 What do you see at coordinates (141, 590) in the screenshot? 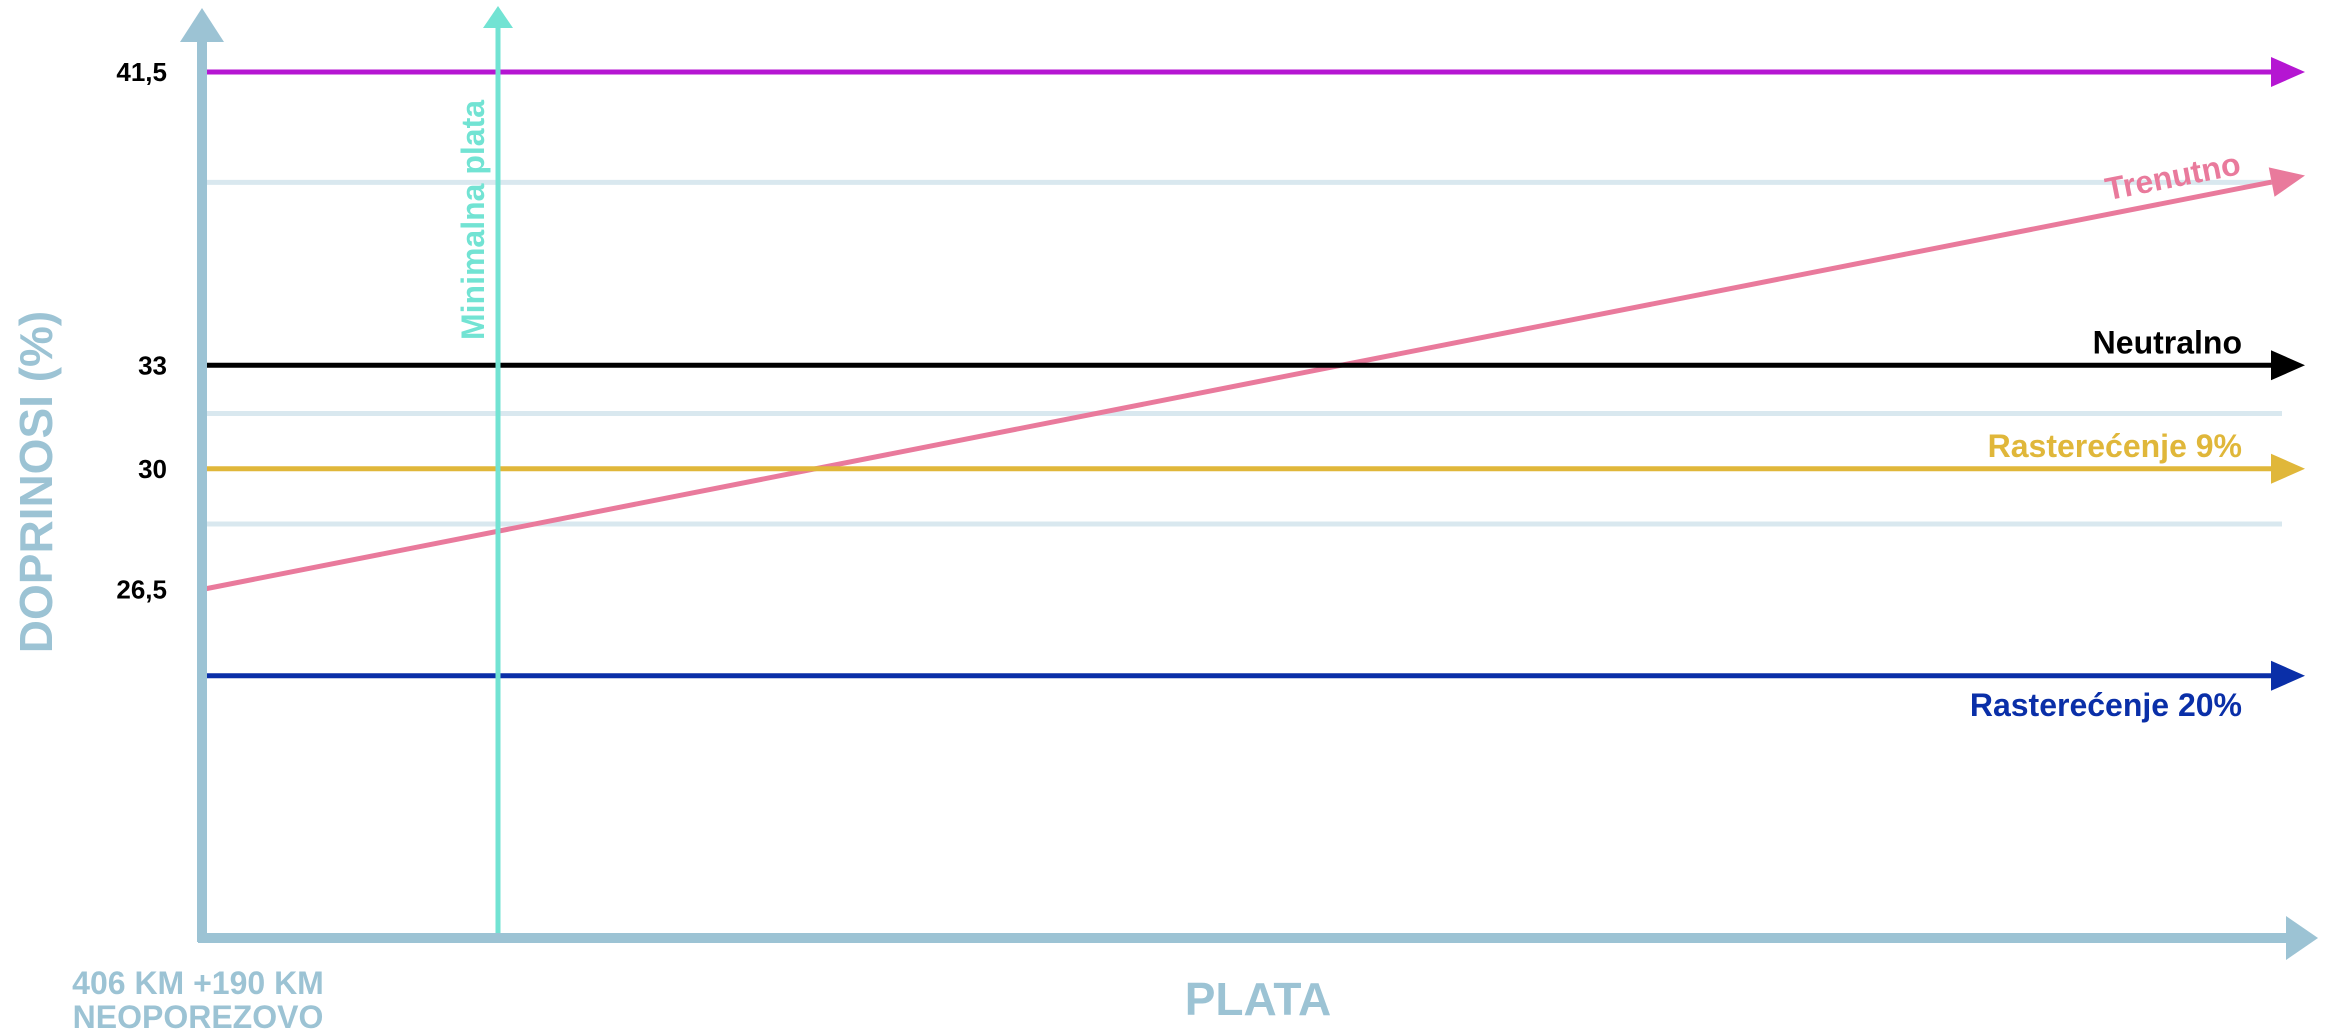
I see `y-tick-label: 26,5` at bounding box center [141, 590].